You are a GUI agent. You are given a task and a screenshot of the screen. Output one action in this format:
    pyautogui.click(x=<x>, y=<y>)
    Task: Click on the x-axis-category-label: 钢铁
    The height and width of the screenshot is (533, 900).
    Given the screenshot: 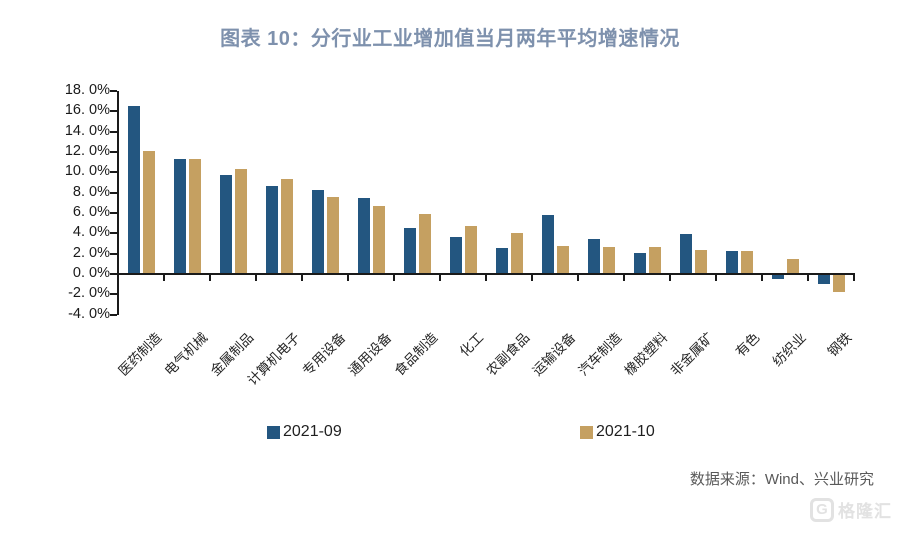 What is the action you would take?
    pyautogui.click(x=839, y=344)
    